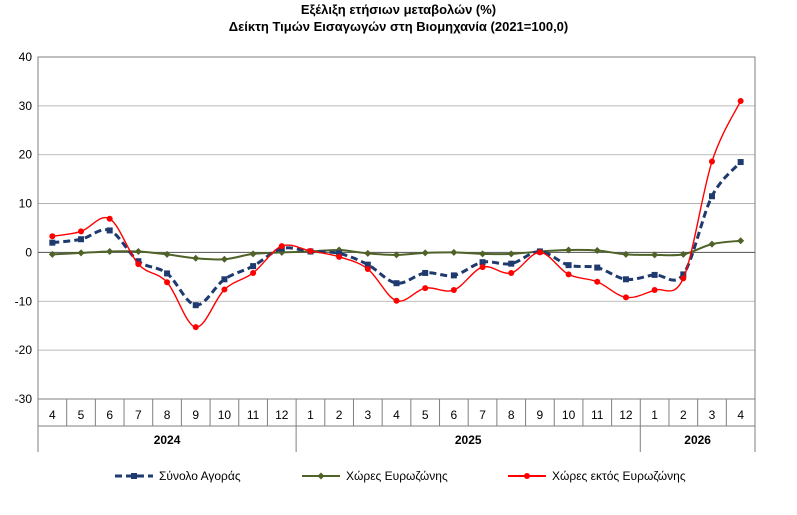  What do you see at coordinates (167, 440) in the screenshot?
I see `year-label: 2024` at bounding box center [167, 440].